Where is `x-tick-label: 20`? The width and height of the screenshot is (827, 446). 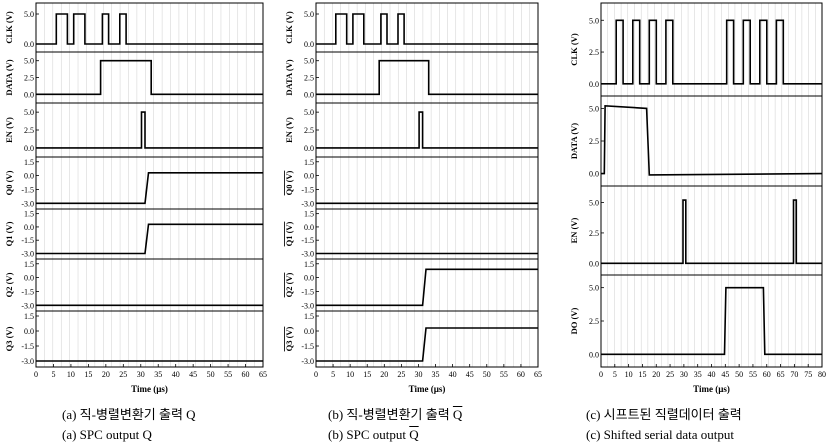
x-tick-label: 20 is located at coordinates (656, 374).